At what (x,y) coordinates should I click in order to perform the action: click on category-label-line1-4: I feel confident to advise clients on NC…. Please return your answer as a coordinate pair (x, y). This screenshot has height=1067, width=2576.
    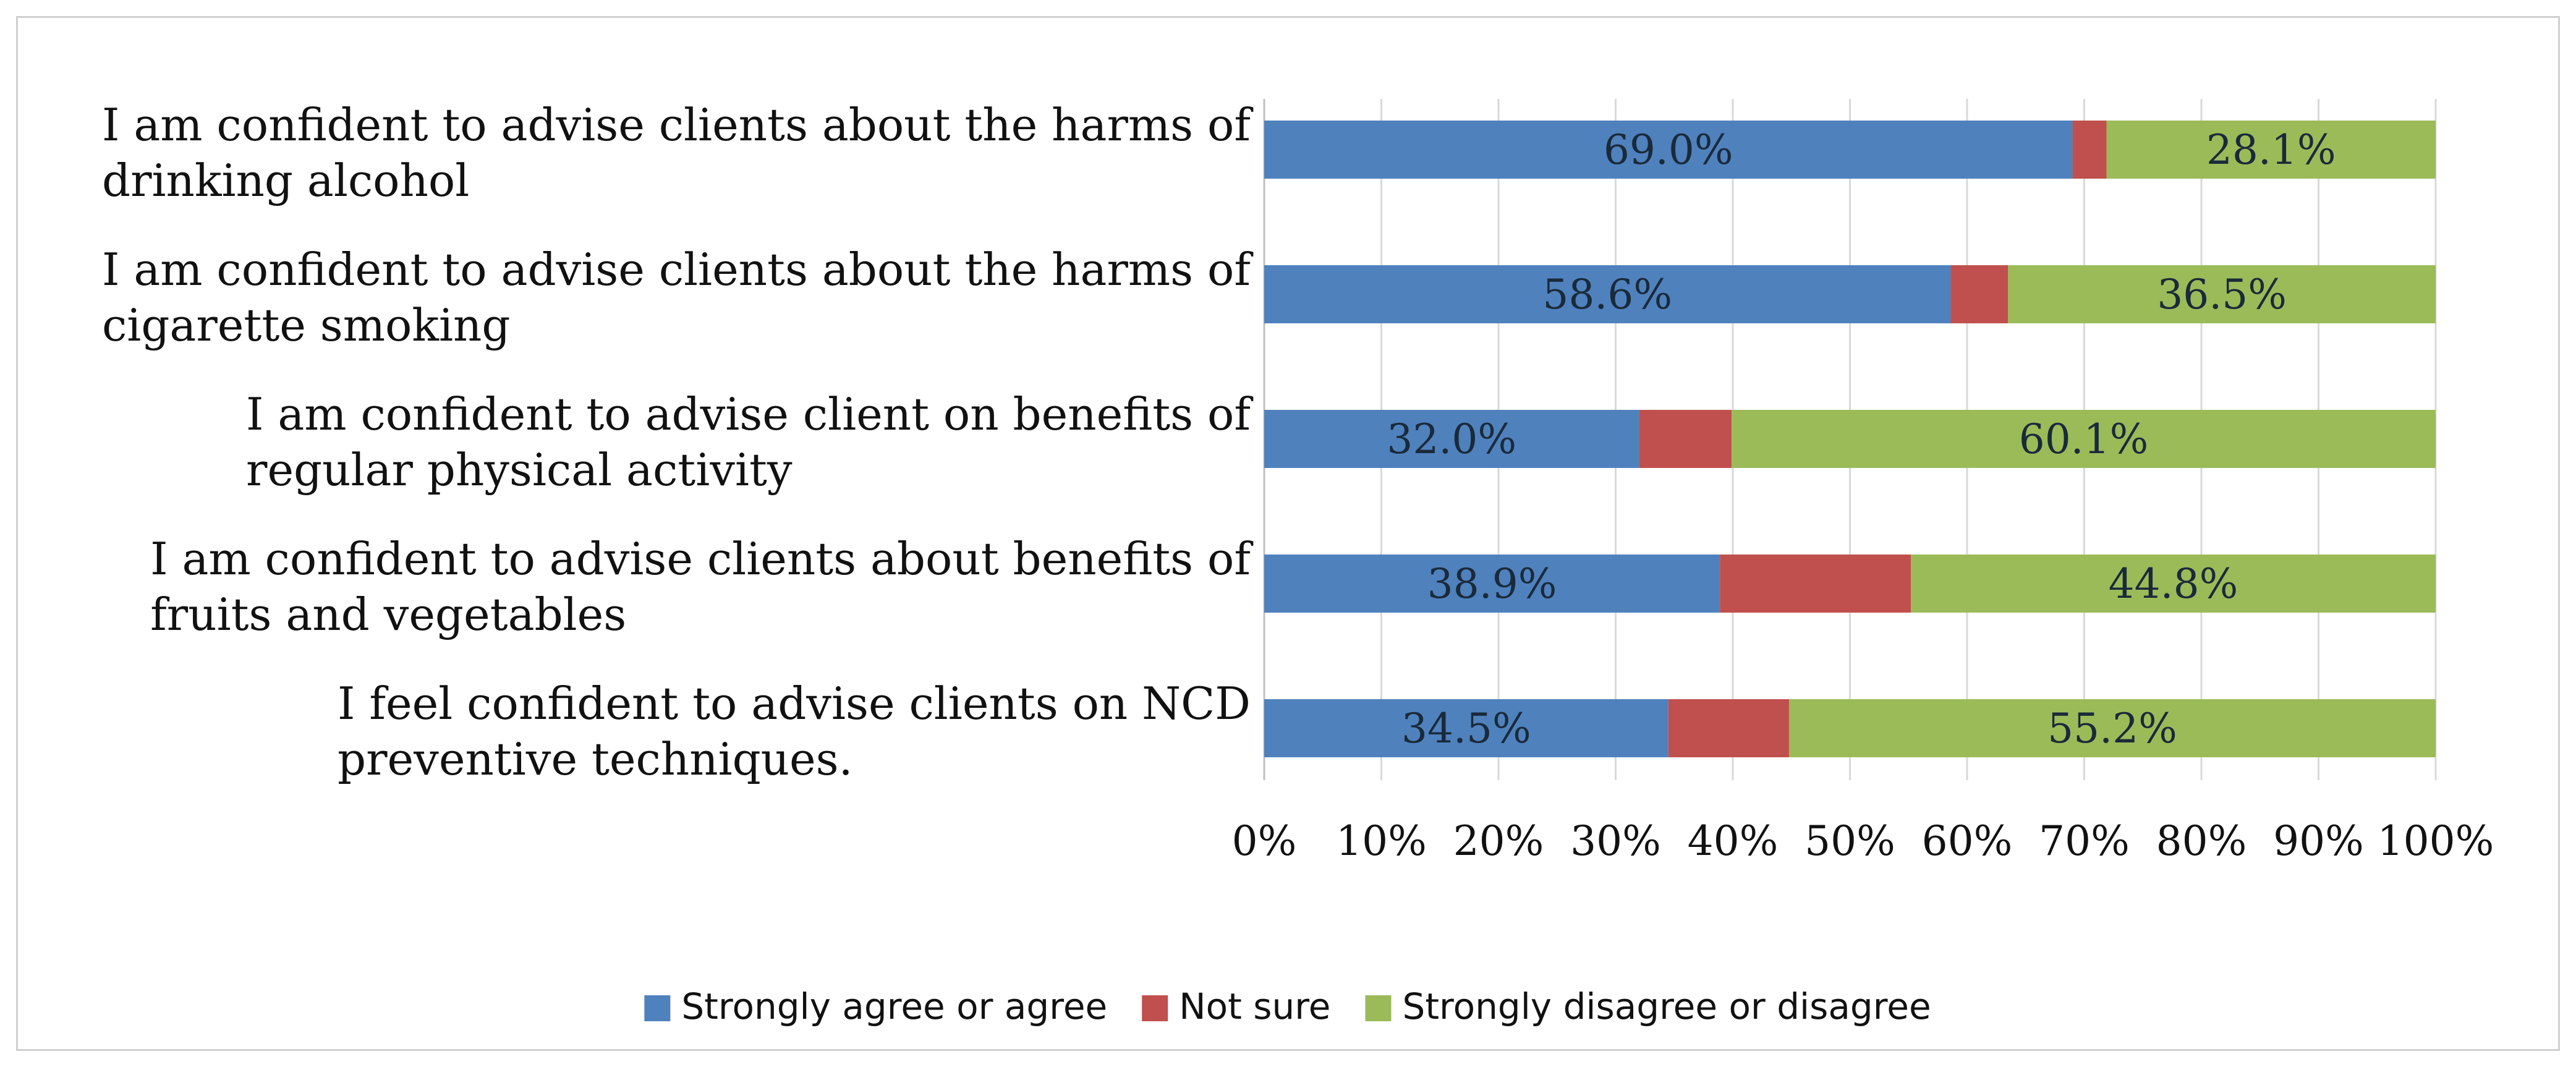
    Looking at the image, I should click on (794, 703).